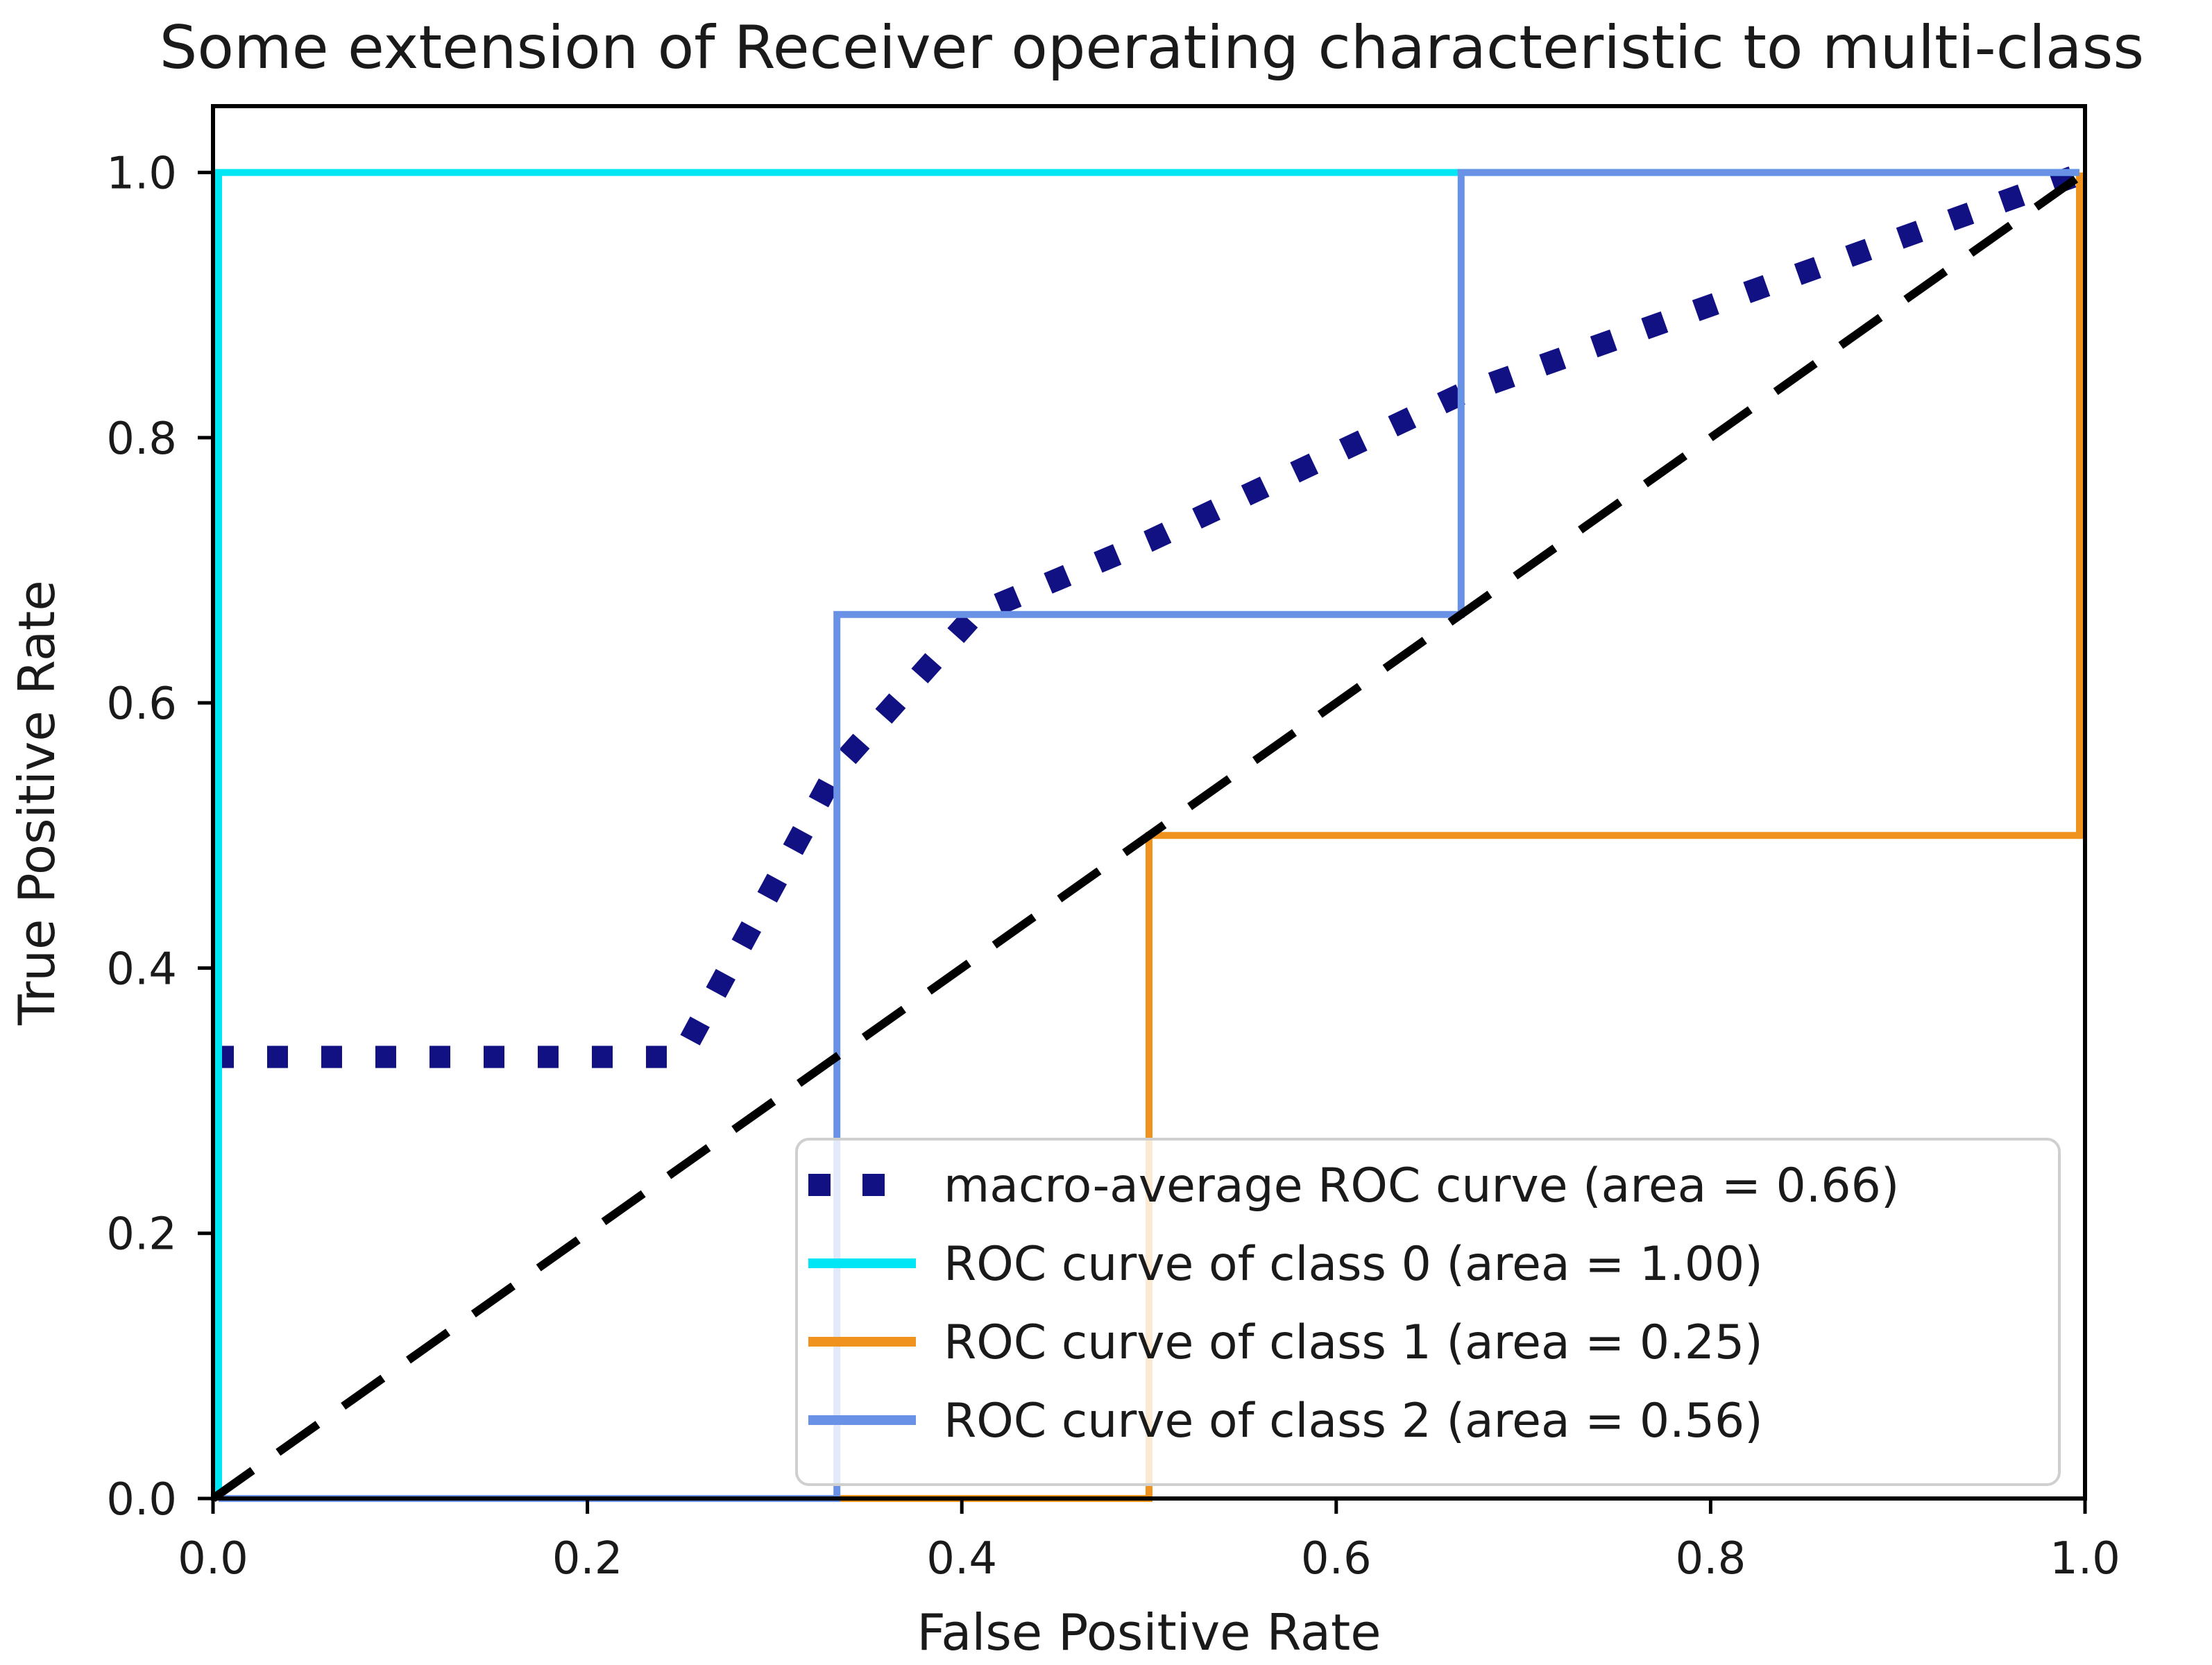  Describe the element at coordinates (2085, 1559) in the screenshot. I see `x-tick-label: 1.0` at that location.